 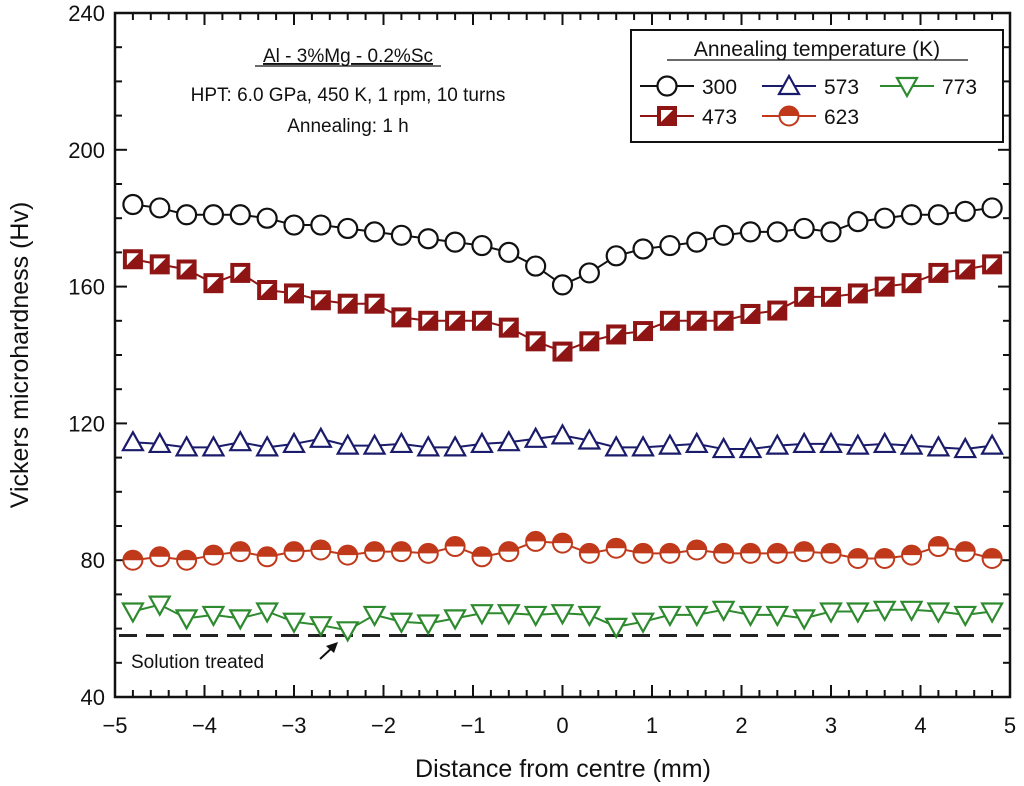 What do you see at coordinates (348, 126) in the screenshot?
I see `annealing-annotation: Annealing: 1 h` at bounding box center [348, 126].